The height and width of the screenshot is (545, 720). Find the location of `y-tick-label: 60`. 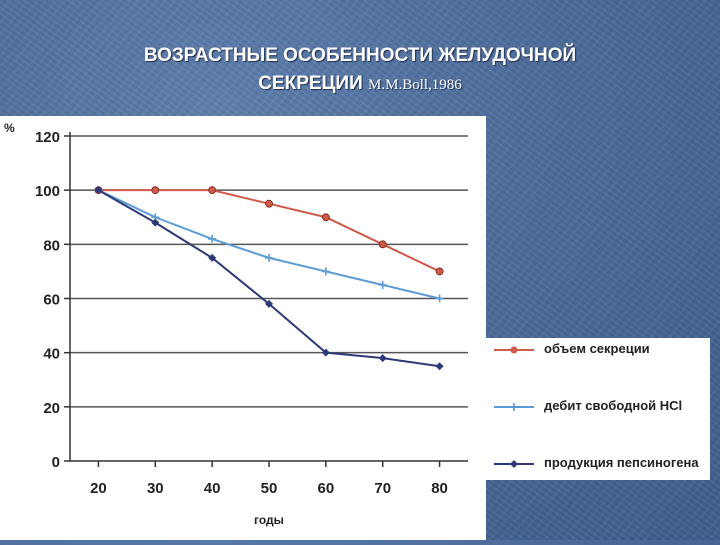

y-tick-label: 60 is located at coordinates (51, 300).